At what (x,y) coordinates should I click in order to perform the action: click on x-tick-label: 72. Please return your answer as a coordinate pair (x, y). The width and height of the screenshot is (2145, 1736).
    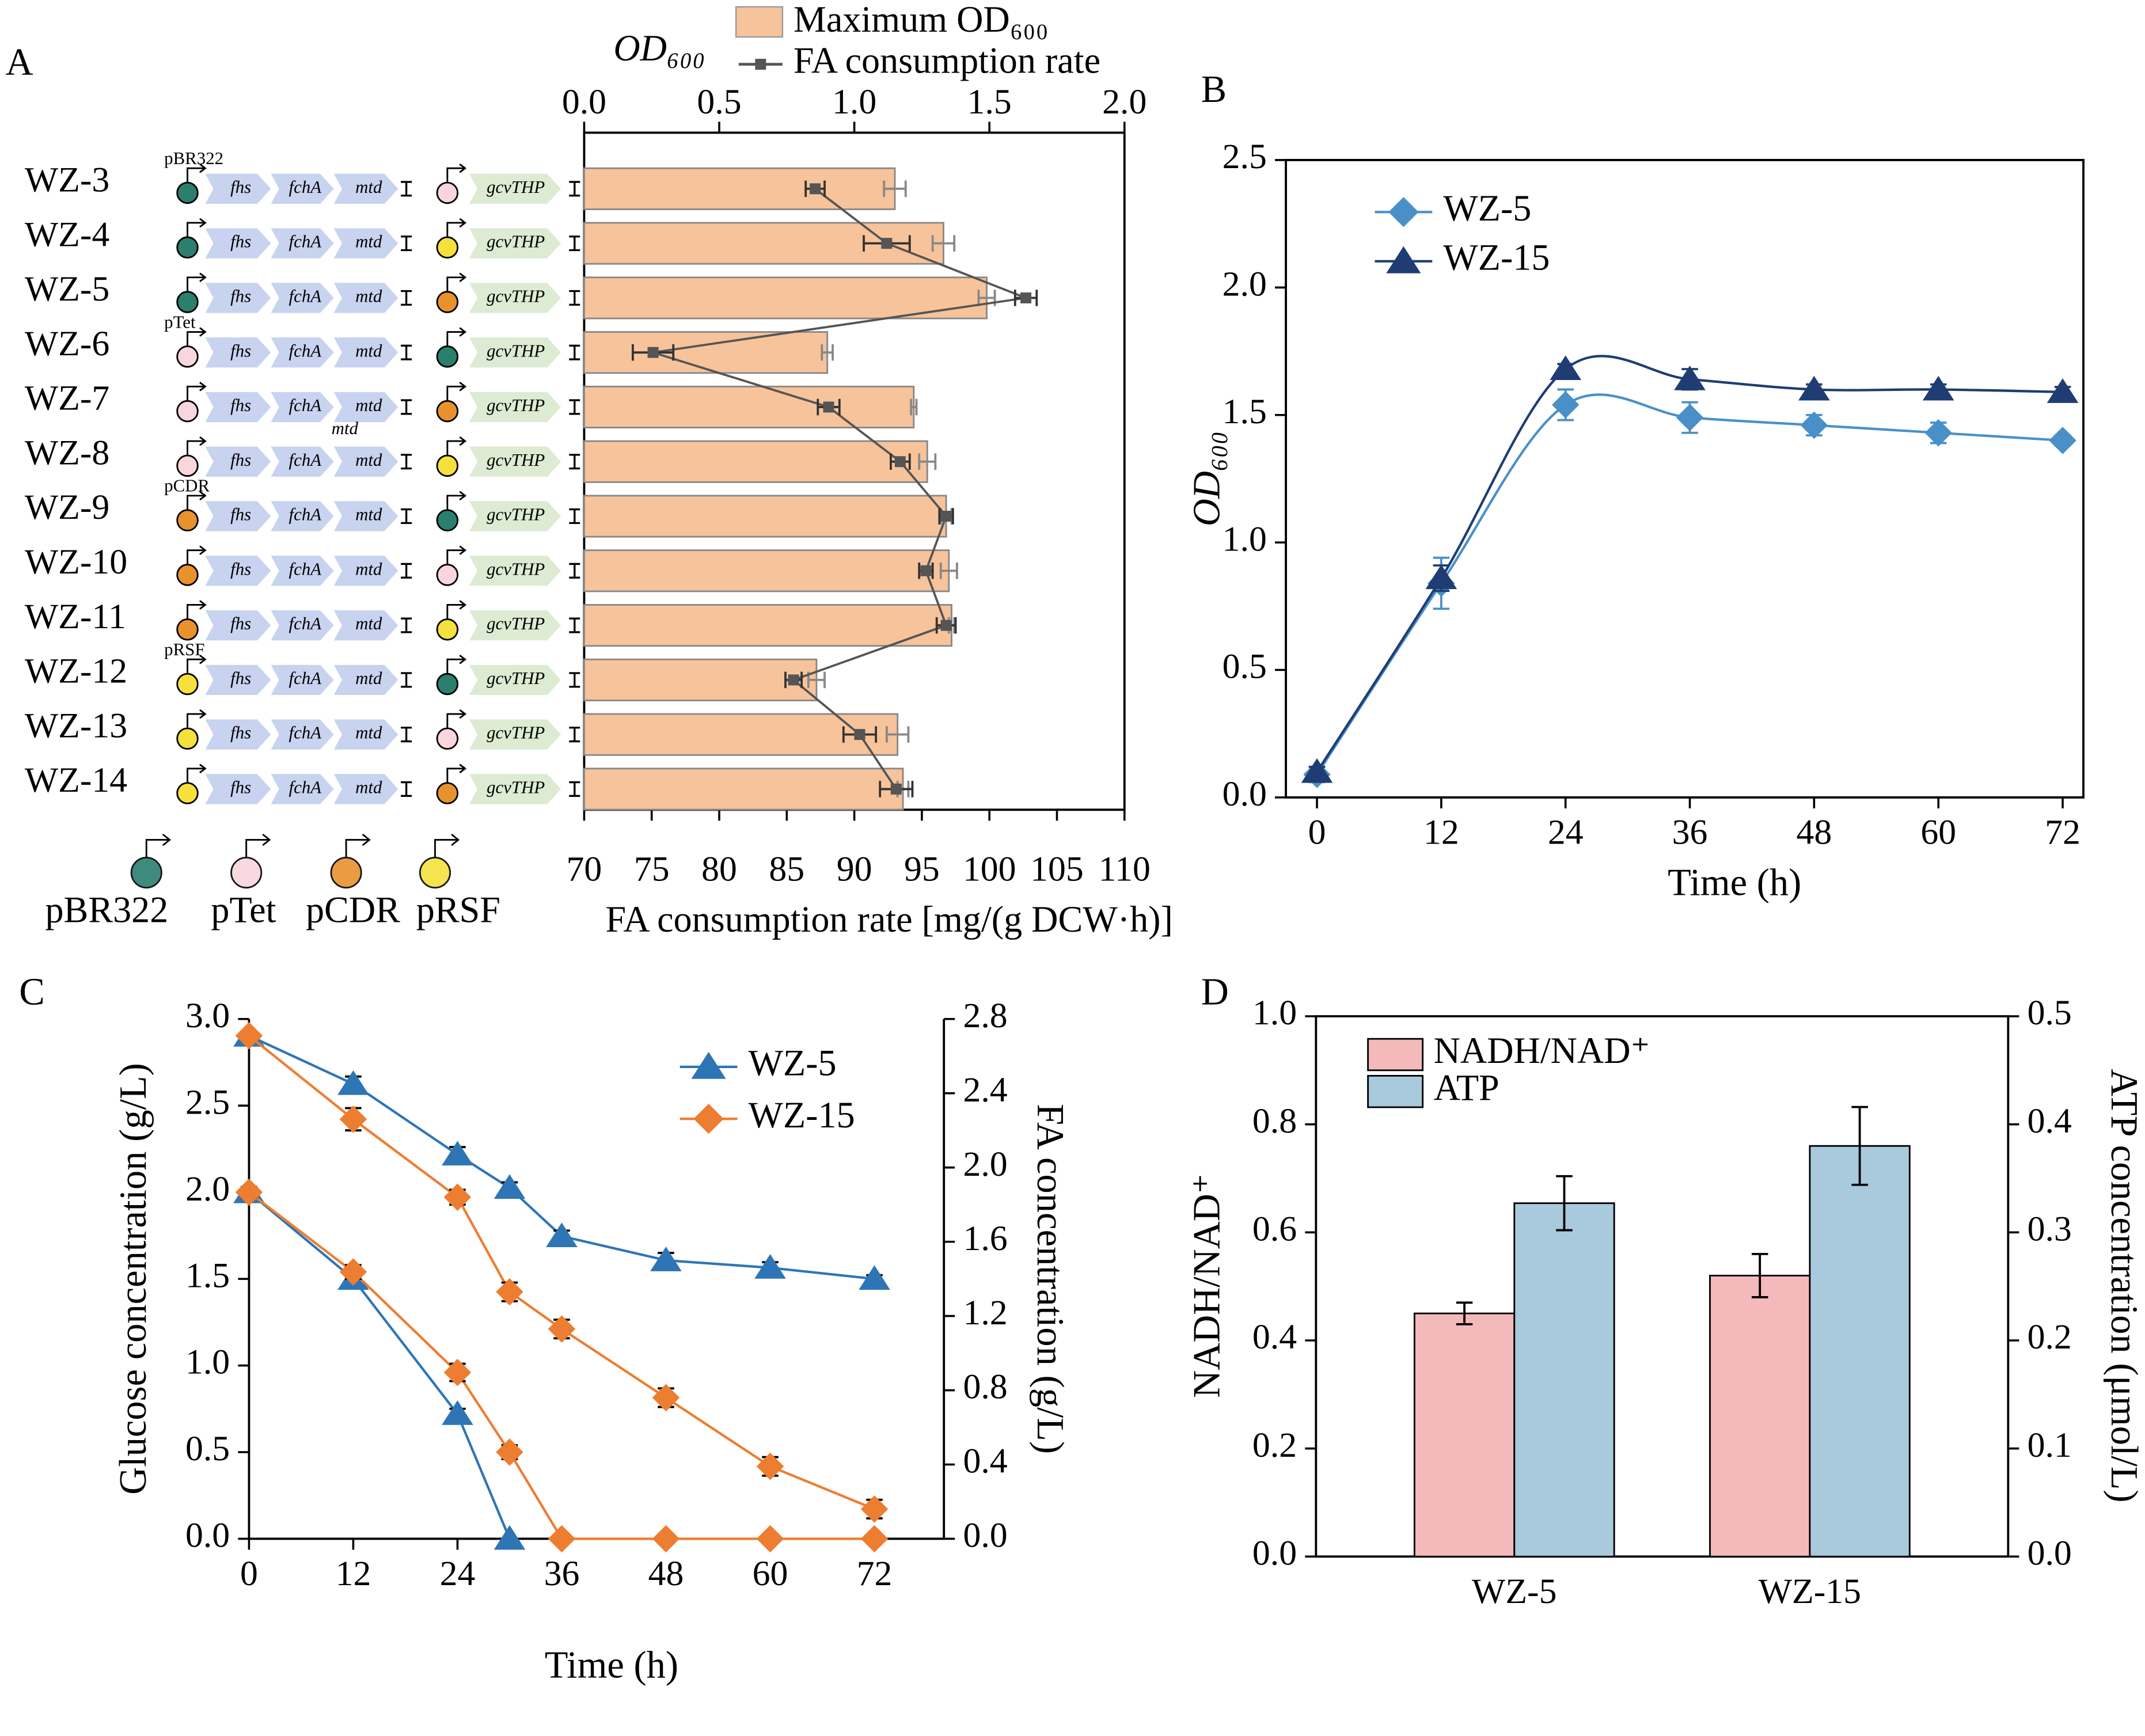
    Looking at the image, I should click on (2063, 832).